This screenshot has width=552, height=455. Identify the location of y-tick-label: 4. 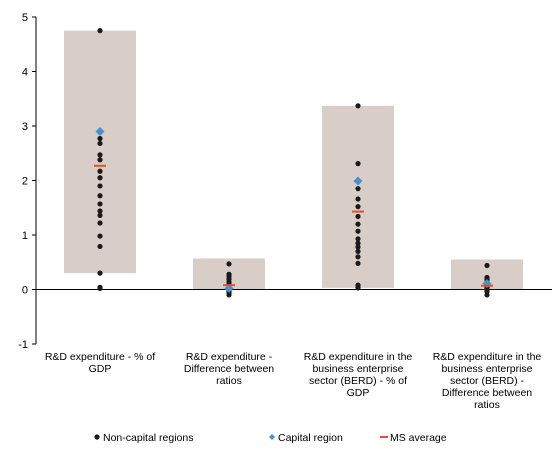
(25, 73).